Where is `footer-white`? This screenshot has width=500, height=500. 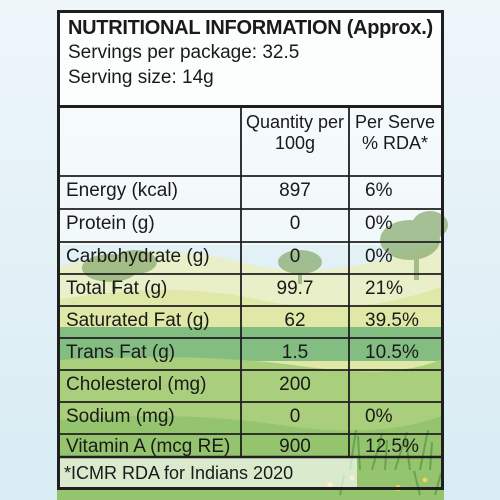 footer-white is located at coordinates (207, 473).